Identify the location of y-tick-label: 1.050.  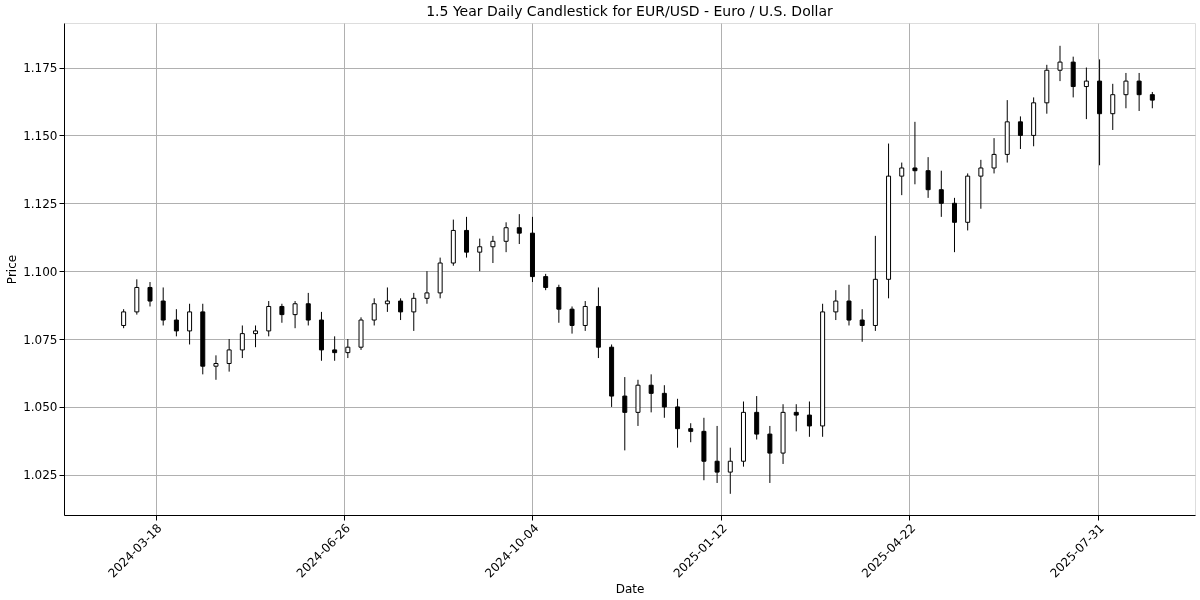
(40, 407).